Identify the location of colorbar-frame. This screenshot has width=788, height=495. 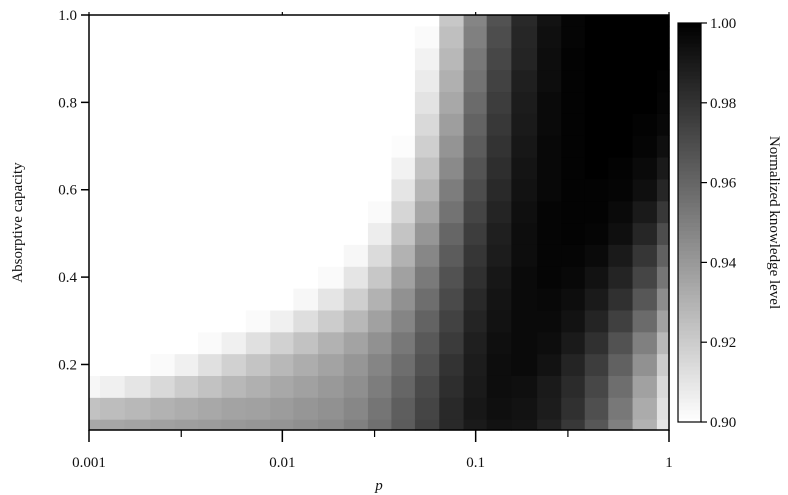
(689, 222).